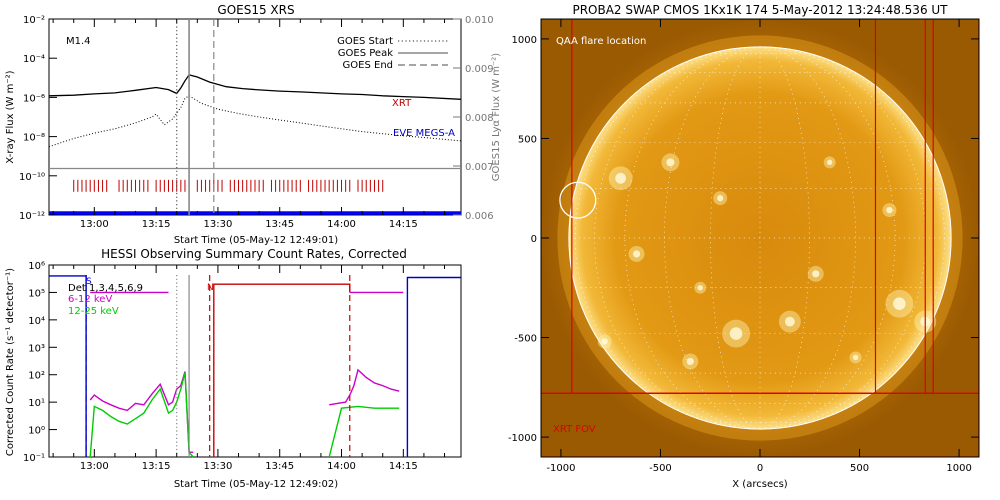  I want to click on hessi-time-markers, so click(218, 366).